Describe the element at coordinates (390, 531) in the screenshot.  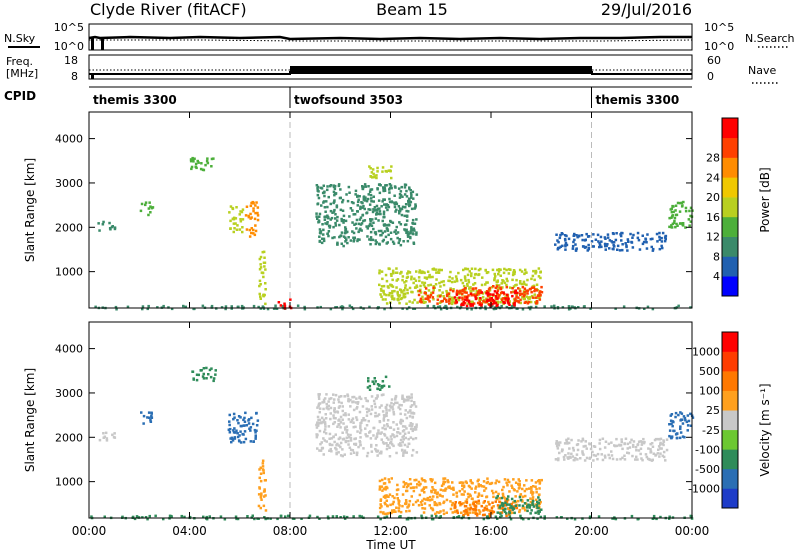
I see `x-tick-label: 12:00` at that location.